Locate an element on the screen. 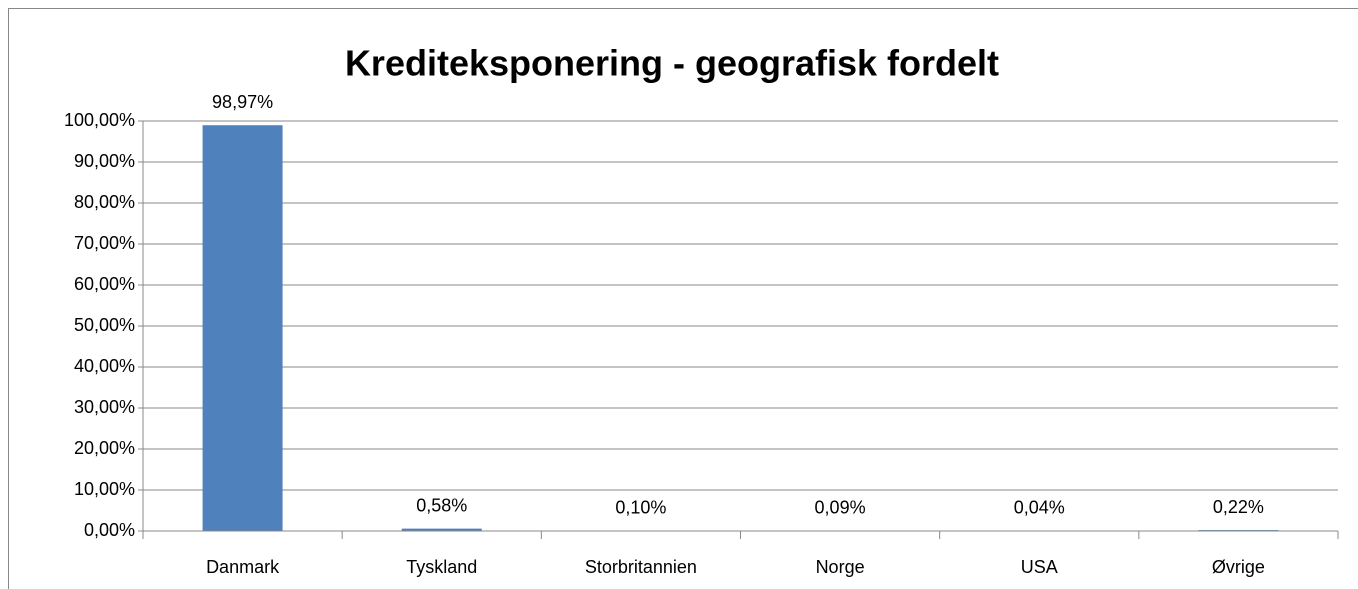 This screenshot has height=589, width=1358. x-tick-label: Danmark is located at coordinates (243, 567).